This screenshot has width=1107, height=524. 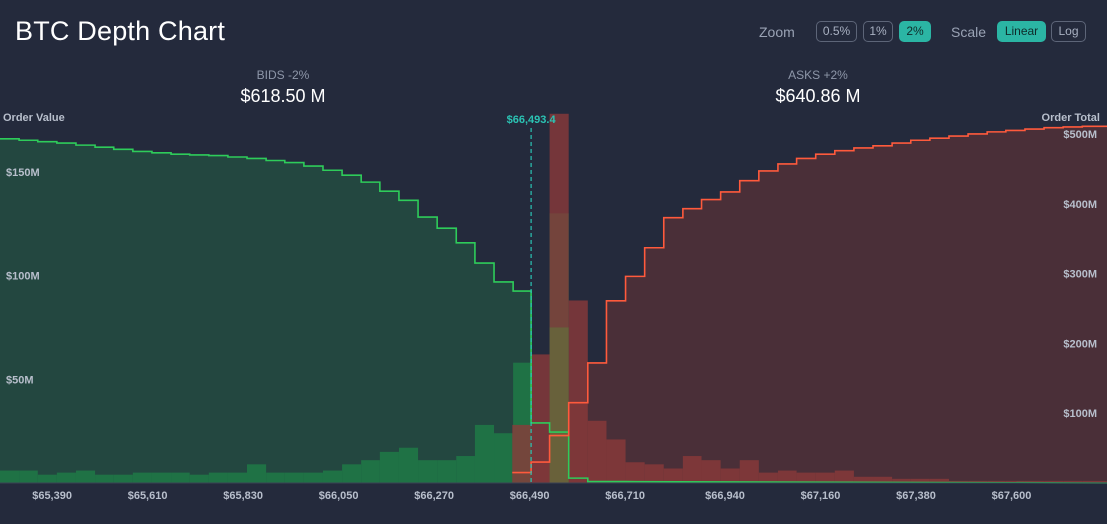 What do you see at coordinates (148, 496) in the screenshot?
I see `x-tick-label: $65,610` at bounding box center [148, 496].